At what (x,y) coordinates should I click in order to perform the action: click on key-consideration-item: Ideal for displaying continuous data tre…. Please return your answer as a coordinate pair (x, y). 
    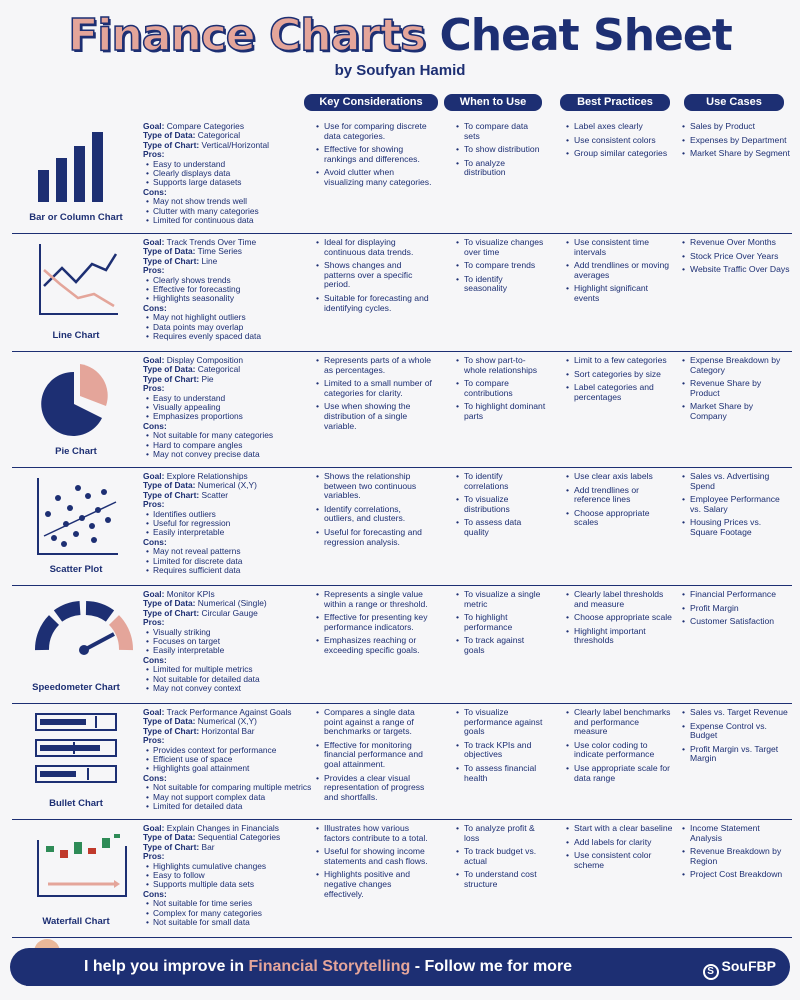
    Looking at the image, I should click on (374, 247).